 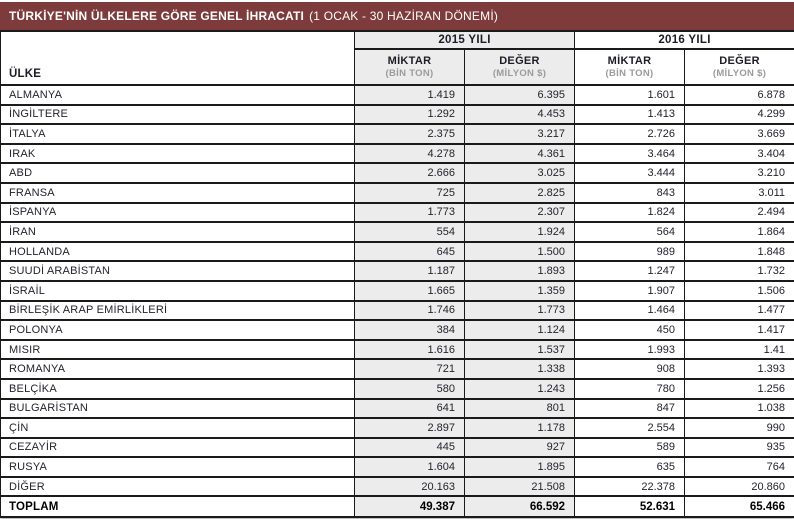 What do you see at coordinates (739, 330) in the screenshot?
I see `value-cell: 1.417` at bounding box center [739, 330].